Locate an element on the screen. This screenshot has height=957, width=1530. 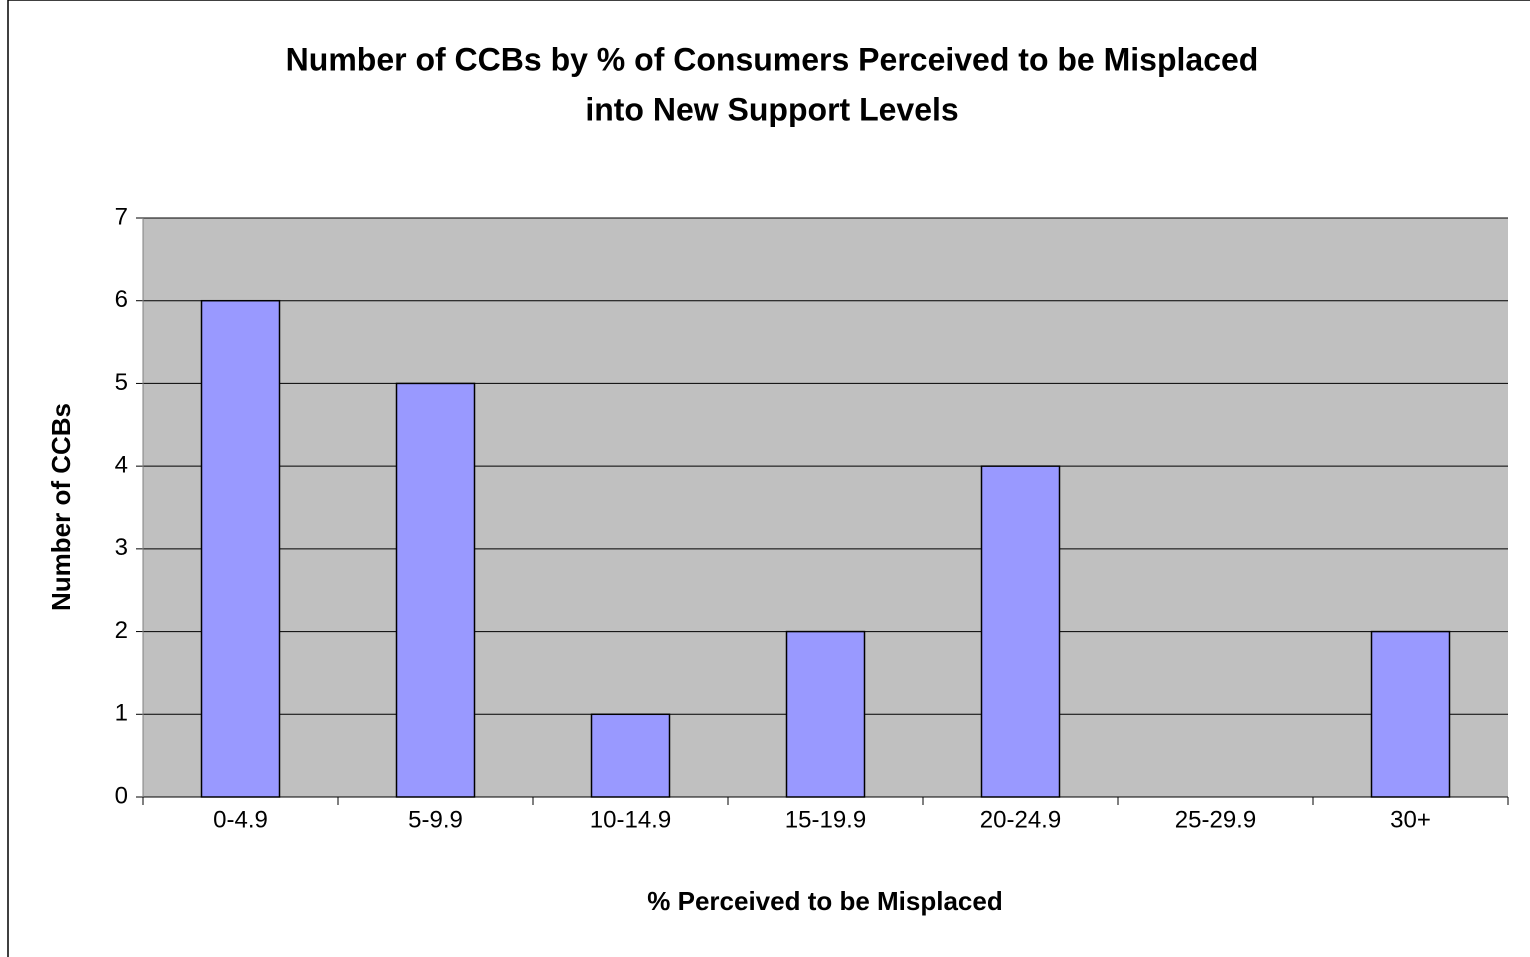
y-tick-label: 5 is located at coordinates (121, 382).